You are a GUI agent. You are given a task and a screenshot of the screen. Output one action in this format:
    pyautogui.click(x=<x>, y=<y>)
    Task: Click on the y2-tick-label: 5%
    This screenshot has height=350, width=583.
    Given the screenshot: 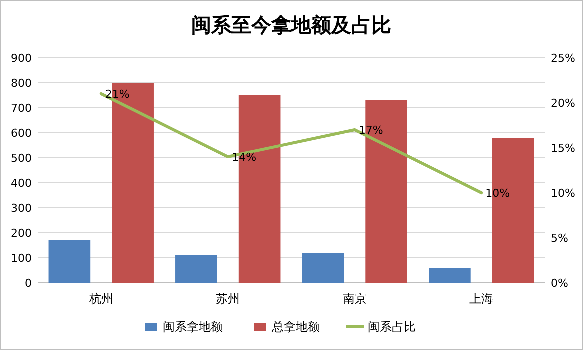 What is the action you would take?
    pyautogui.click(x=559, y=238)
    